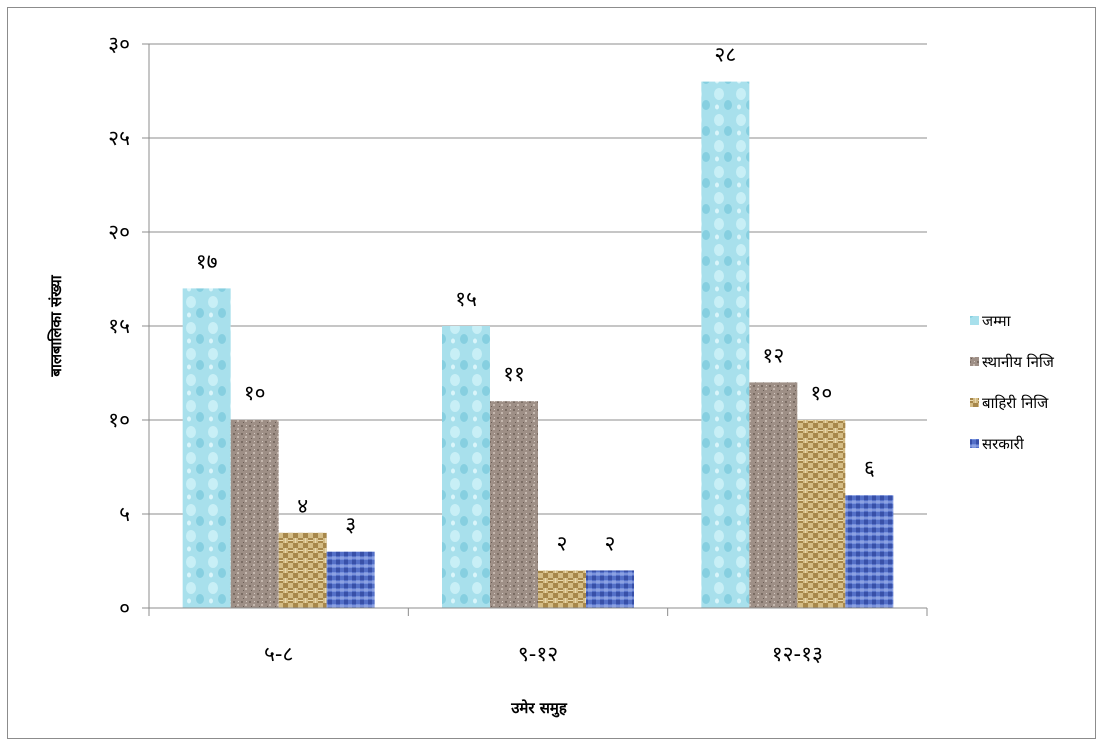 The width and height of the screenshot is (1105, 747). What do you see at coordinates (1015, 403) in the screenshot?
I see `legend-label: बाहिरी निजि` at bounding box center [1015, 403].